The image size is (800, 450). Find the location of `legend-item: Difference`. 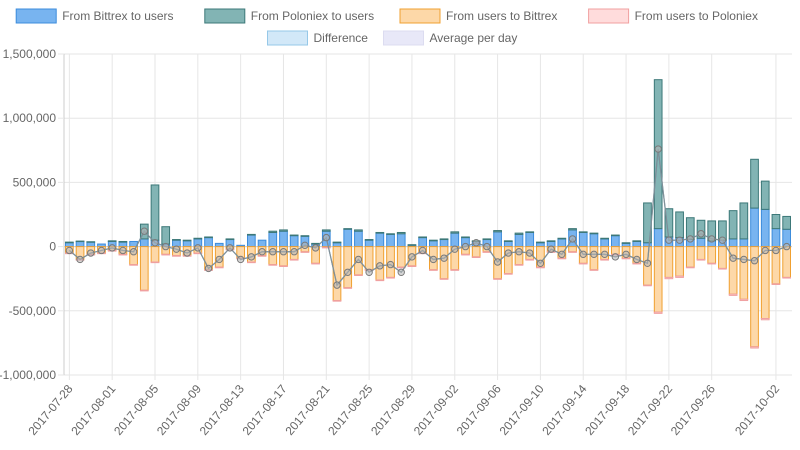

legend-item: Difference is located at coordinates (318, 38).